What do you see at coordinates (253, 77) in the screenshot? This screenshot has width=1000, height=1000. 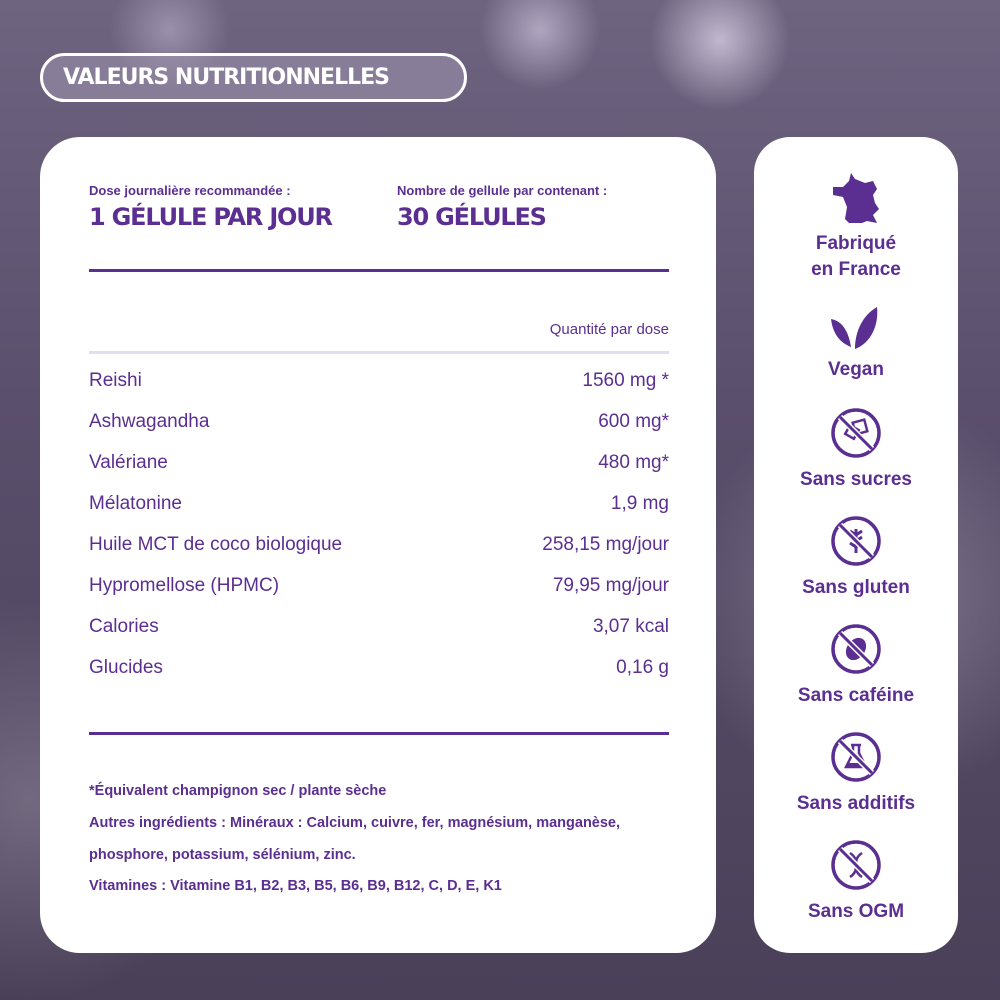 I see `section-title: VALEURS NUTRITIONNELLES` at bounding box center [253, 77].